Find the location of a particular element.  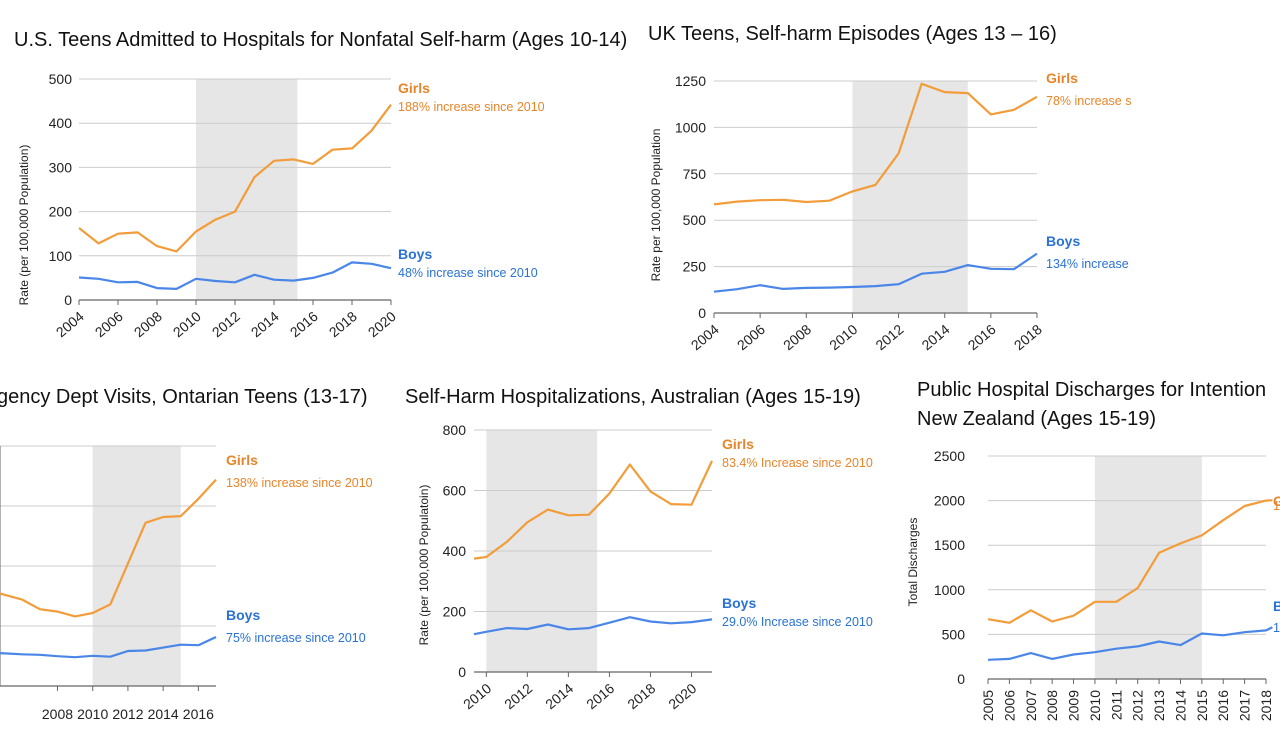

y-tick-label: 100 is located at coordinates (61, 256).